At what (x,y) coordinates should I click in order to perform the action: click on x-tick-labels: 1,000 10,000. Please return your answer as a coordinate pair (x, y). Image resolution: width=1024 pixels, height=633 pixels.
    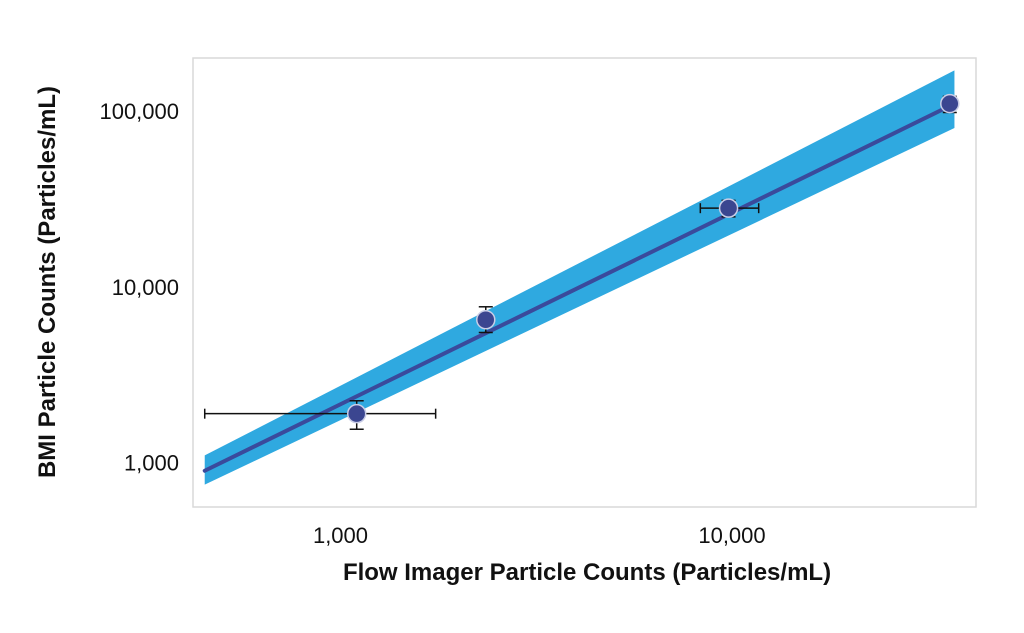
    Looking at the image, I should click on (539, 535).